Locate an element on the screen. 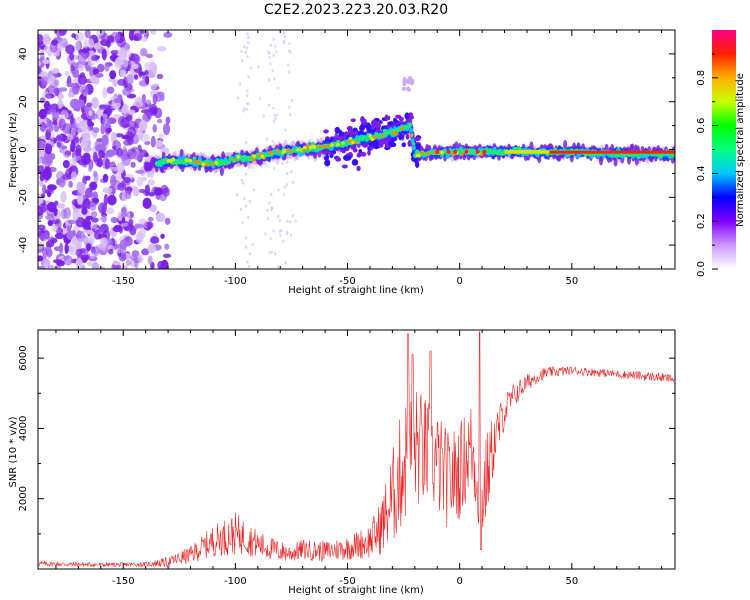  colorbar-tick-label: 0.2 is located at coordinates (701, 221).